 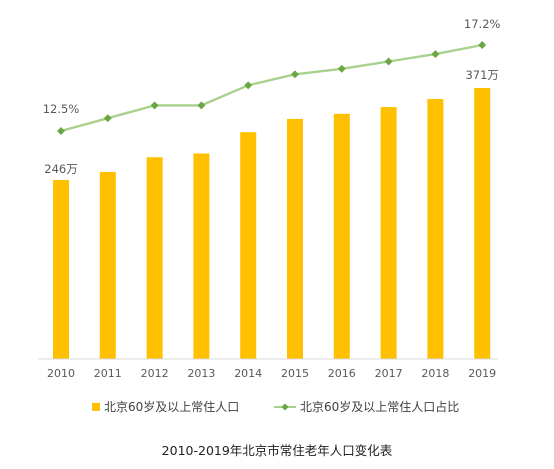 What do you see at coordinates (248, 85) in the screenshot?
I see `ratio-point-2014` at bounding box center [248, 85].